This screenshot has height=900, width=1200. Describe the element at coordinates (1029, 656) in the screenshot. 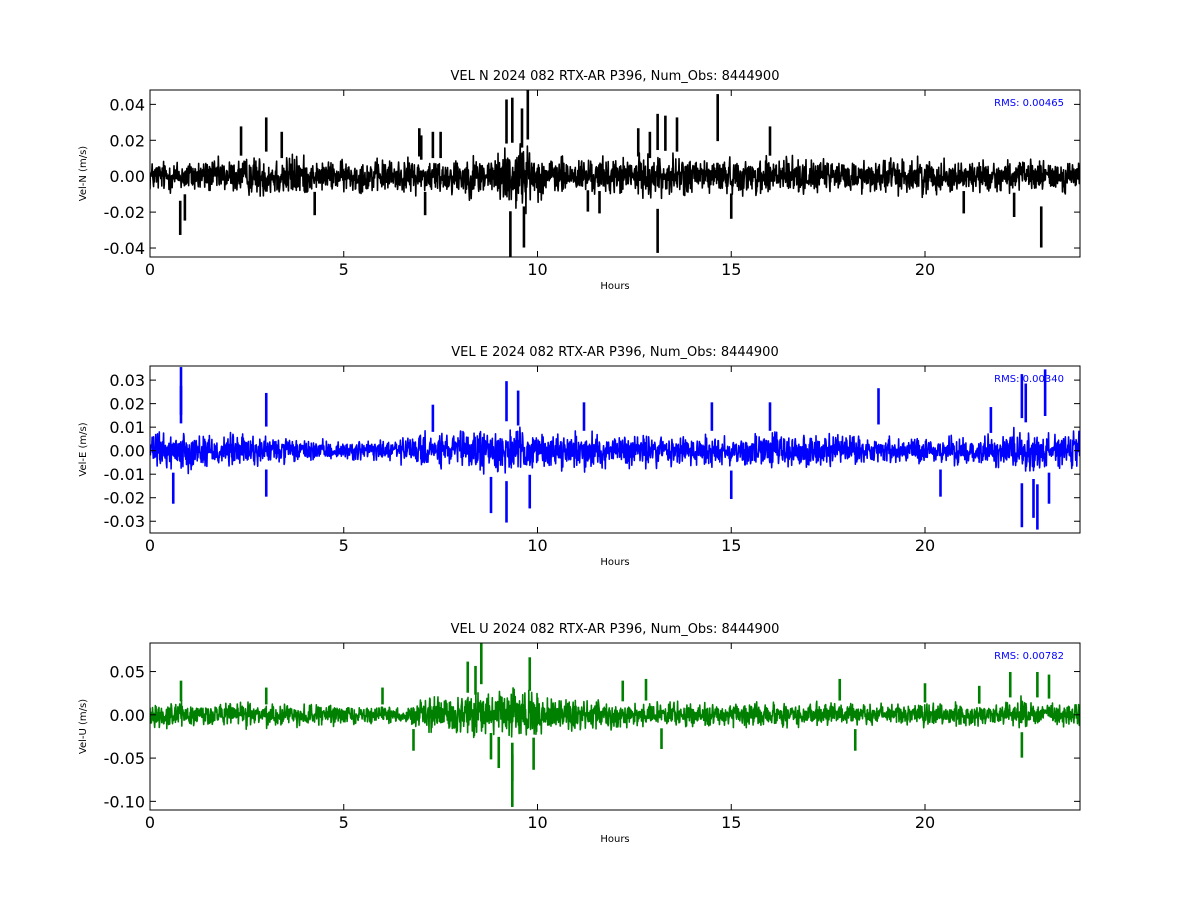

I see `rms-annotation: RMS: 0.00782` at that location.